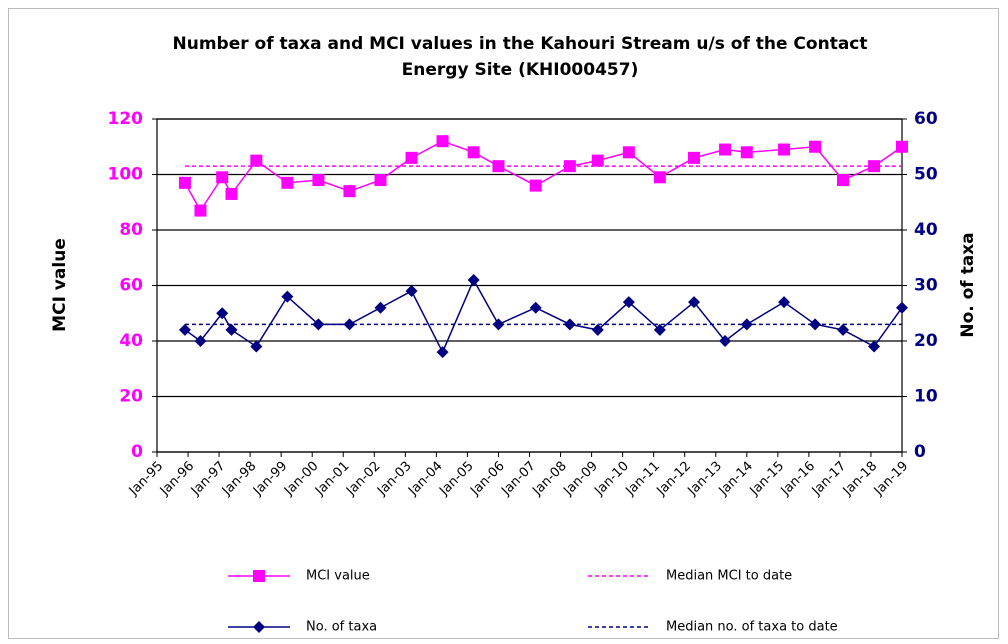 This screenshot has height=644, width=1008. I want to click on y2-tick-label: 60, so click(926, 119).